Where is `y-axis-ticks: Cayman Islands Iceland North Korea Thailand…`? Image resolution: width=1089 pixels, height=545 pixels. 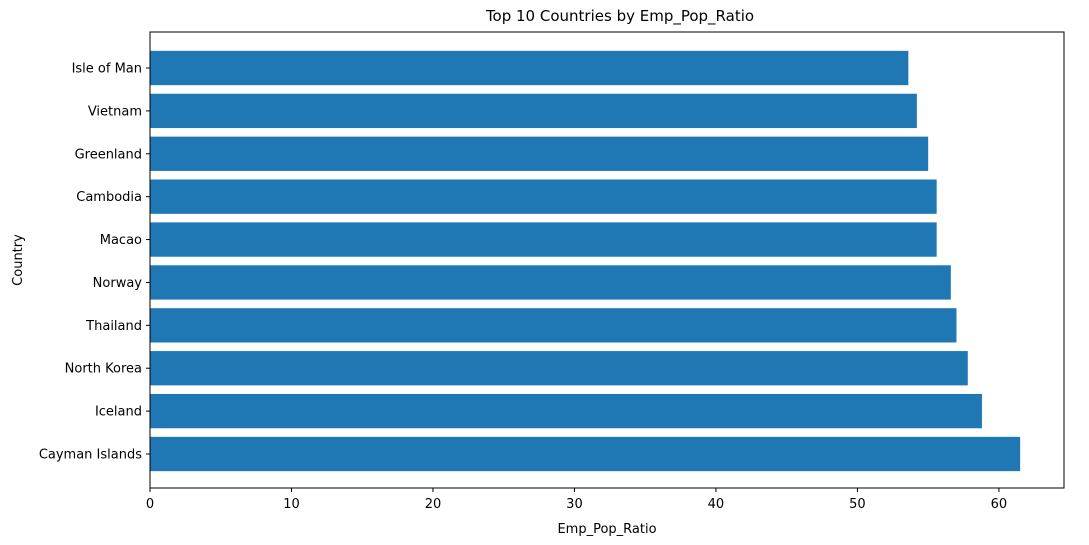
y-axis-ticks: Cayman Islands Iceland North Korea Thailand… is located at coordinates (94, 262).